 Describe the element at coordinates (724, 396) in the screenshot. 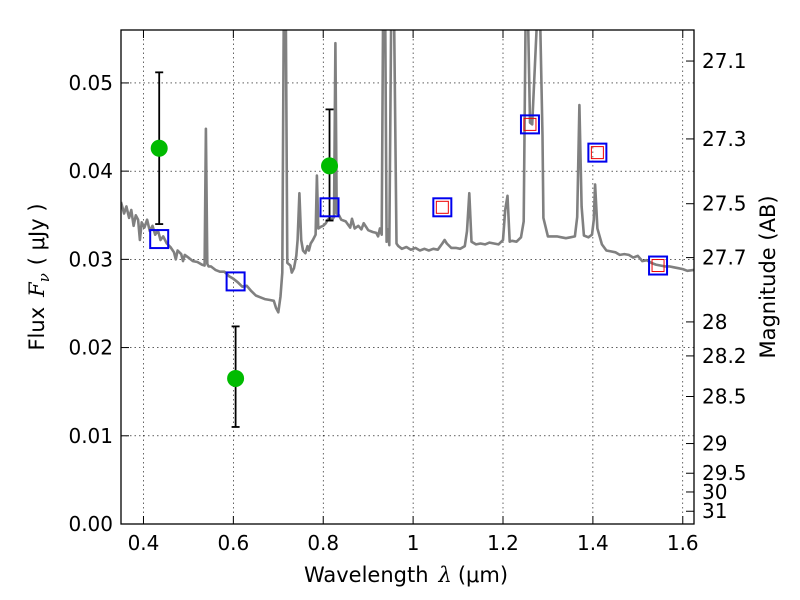

I see `mag-tick-label: 28.5` at that location.